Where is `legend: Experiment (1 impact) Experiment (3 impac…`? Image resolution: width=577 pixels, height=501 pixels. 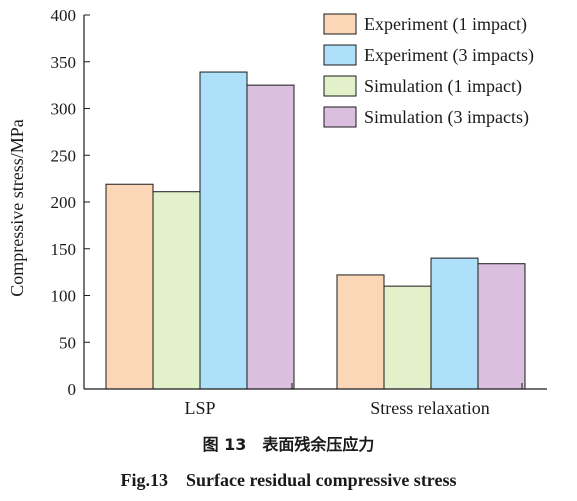 legend: Experiment (1 impact) Experiment (3 impac… is located at coordinates (428, 70).